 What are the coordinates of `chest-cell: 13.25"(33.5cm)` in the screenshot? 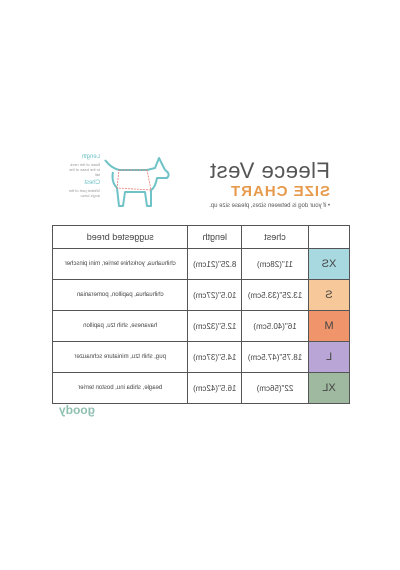 It's located at (275, 295).